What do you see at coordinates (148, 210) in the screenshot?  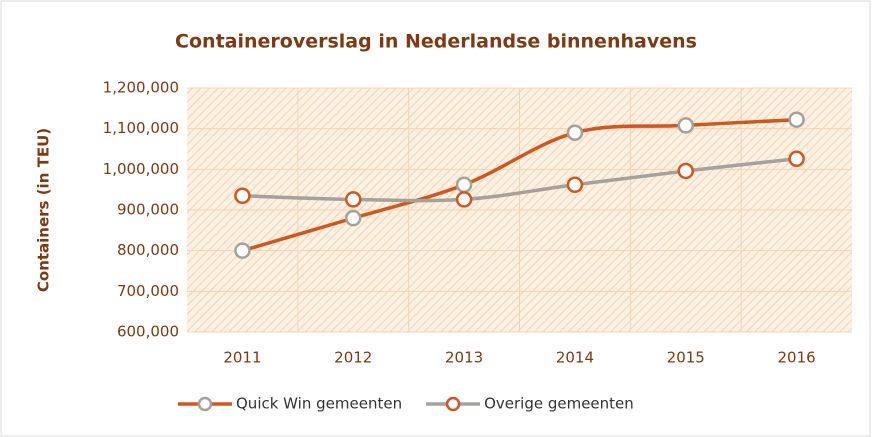 I see `y-tick-label: 900,000` at bounding box center [148, 210].